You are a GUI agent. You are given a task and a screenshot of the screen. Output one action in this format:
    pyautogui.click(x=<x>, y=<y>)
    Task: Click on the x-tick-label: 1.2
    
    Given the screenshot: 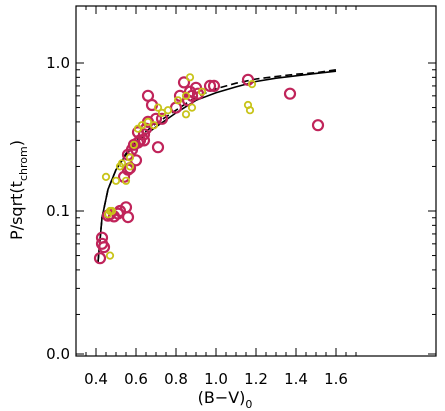 What is the action you would take?
    pyautogui.click(x=256, y=379)
    